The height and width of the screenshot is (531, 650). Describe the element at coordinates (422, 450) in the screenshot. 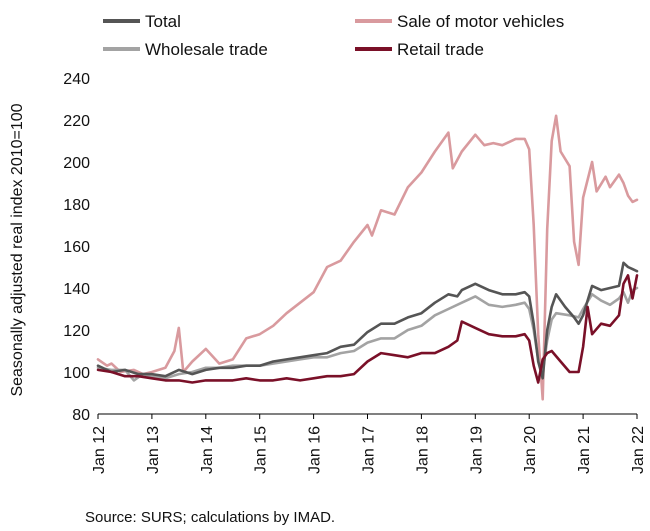

I see `x-tick-label: Jan 18` at that location.